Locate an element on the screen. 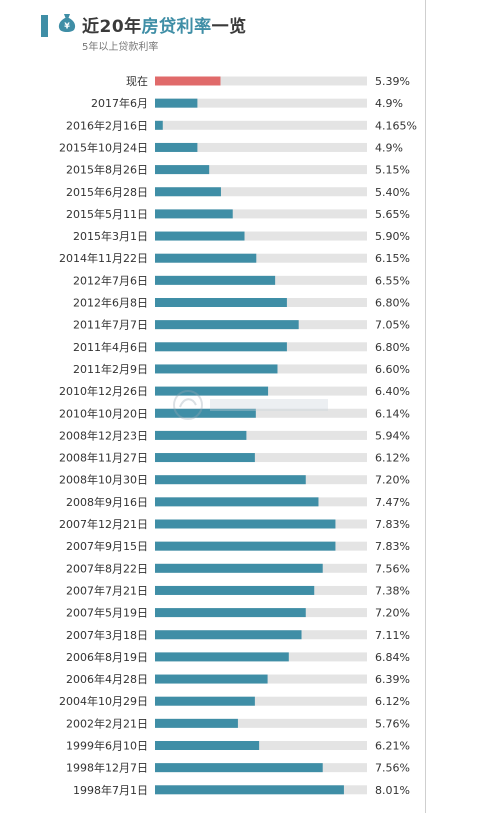 The height and width of the screenshot is (813, 496). value-label: 7.05% is located at coordinates (392, 325).